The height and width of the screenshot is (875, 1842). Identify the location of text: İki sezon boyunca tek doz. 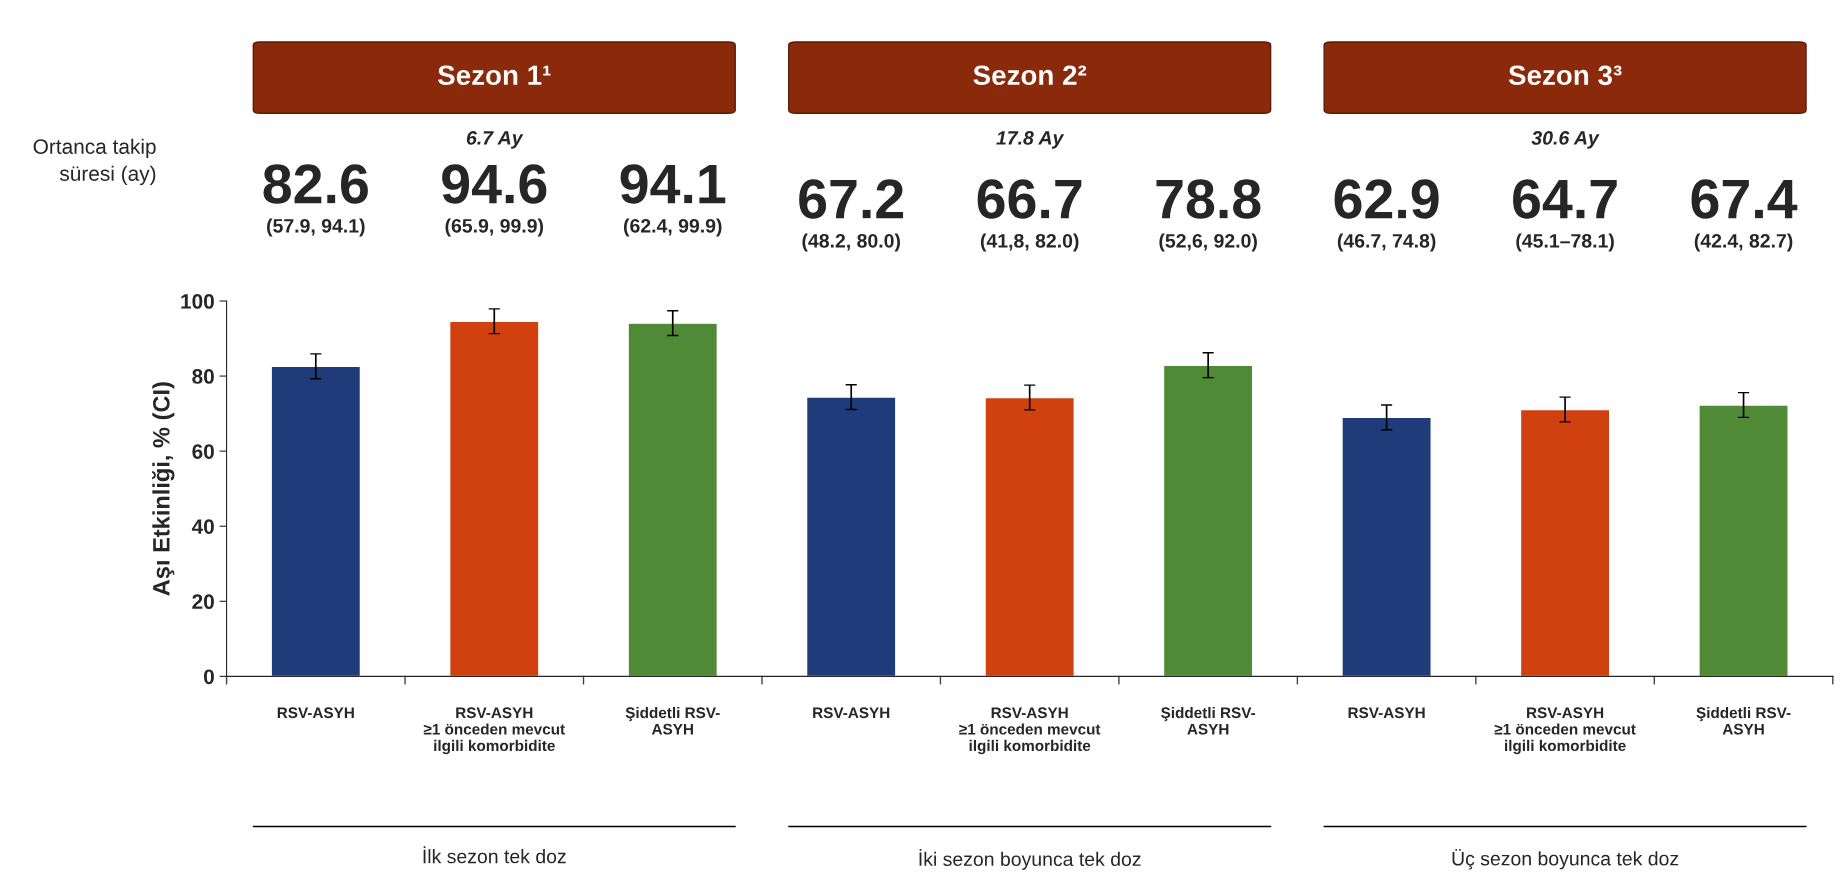
(1030, 859).